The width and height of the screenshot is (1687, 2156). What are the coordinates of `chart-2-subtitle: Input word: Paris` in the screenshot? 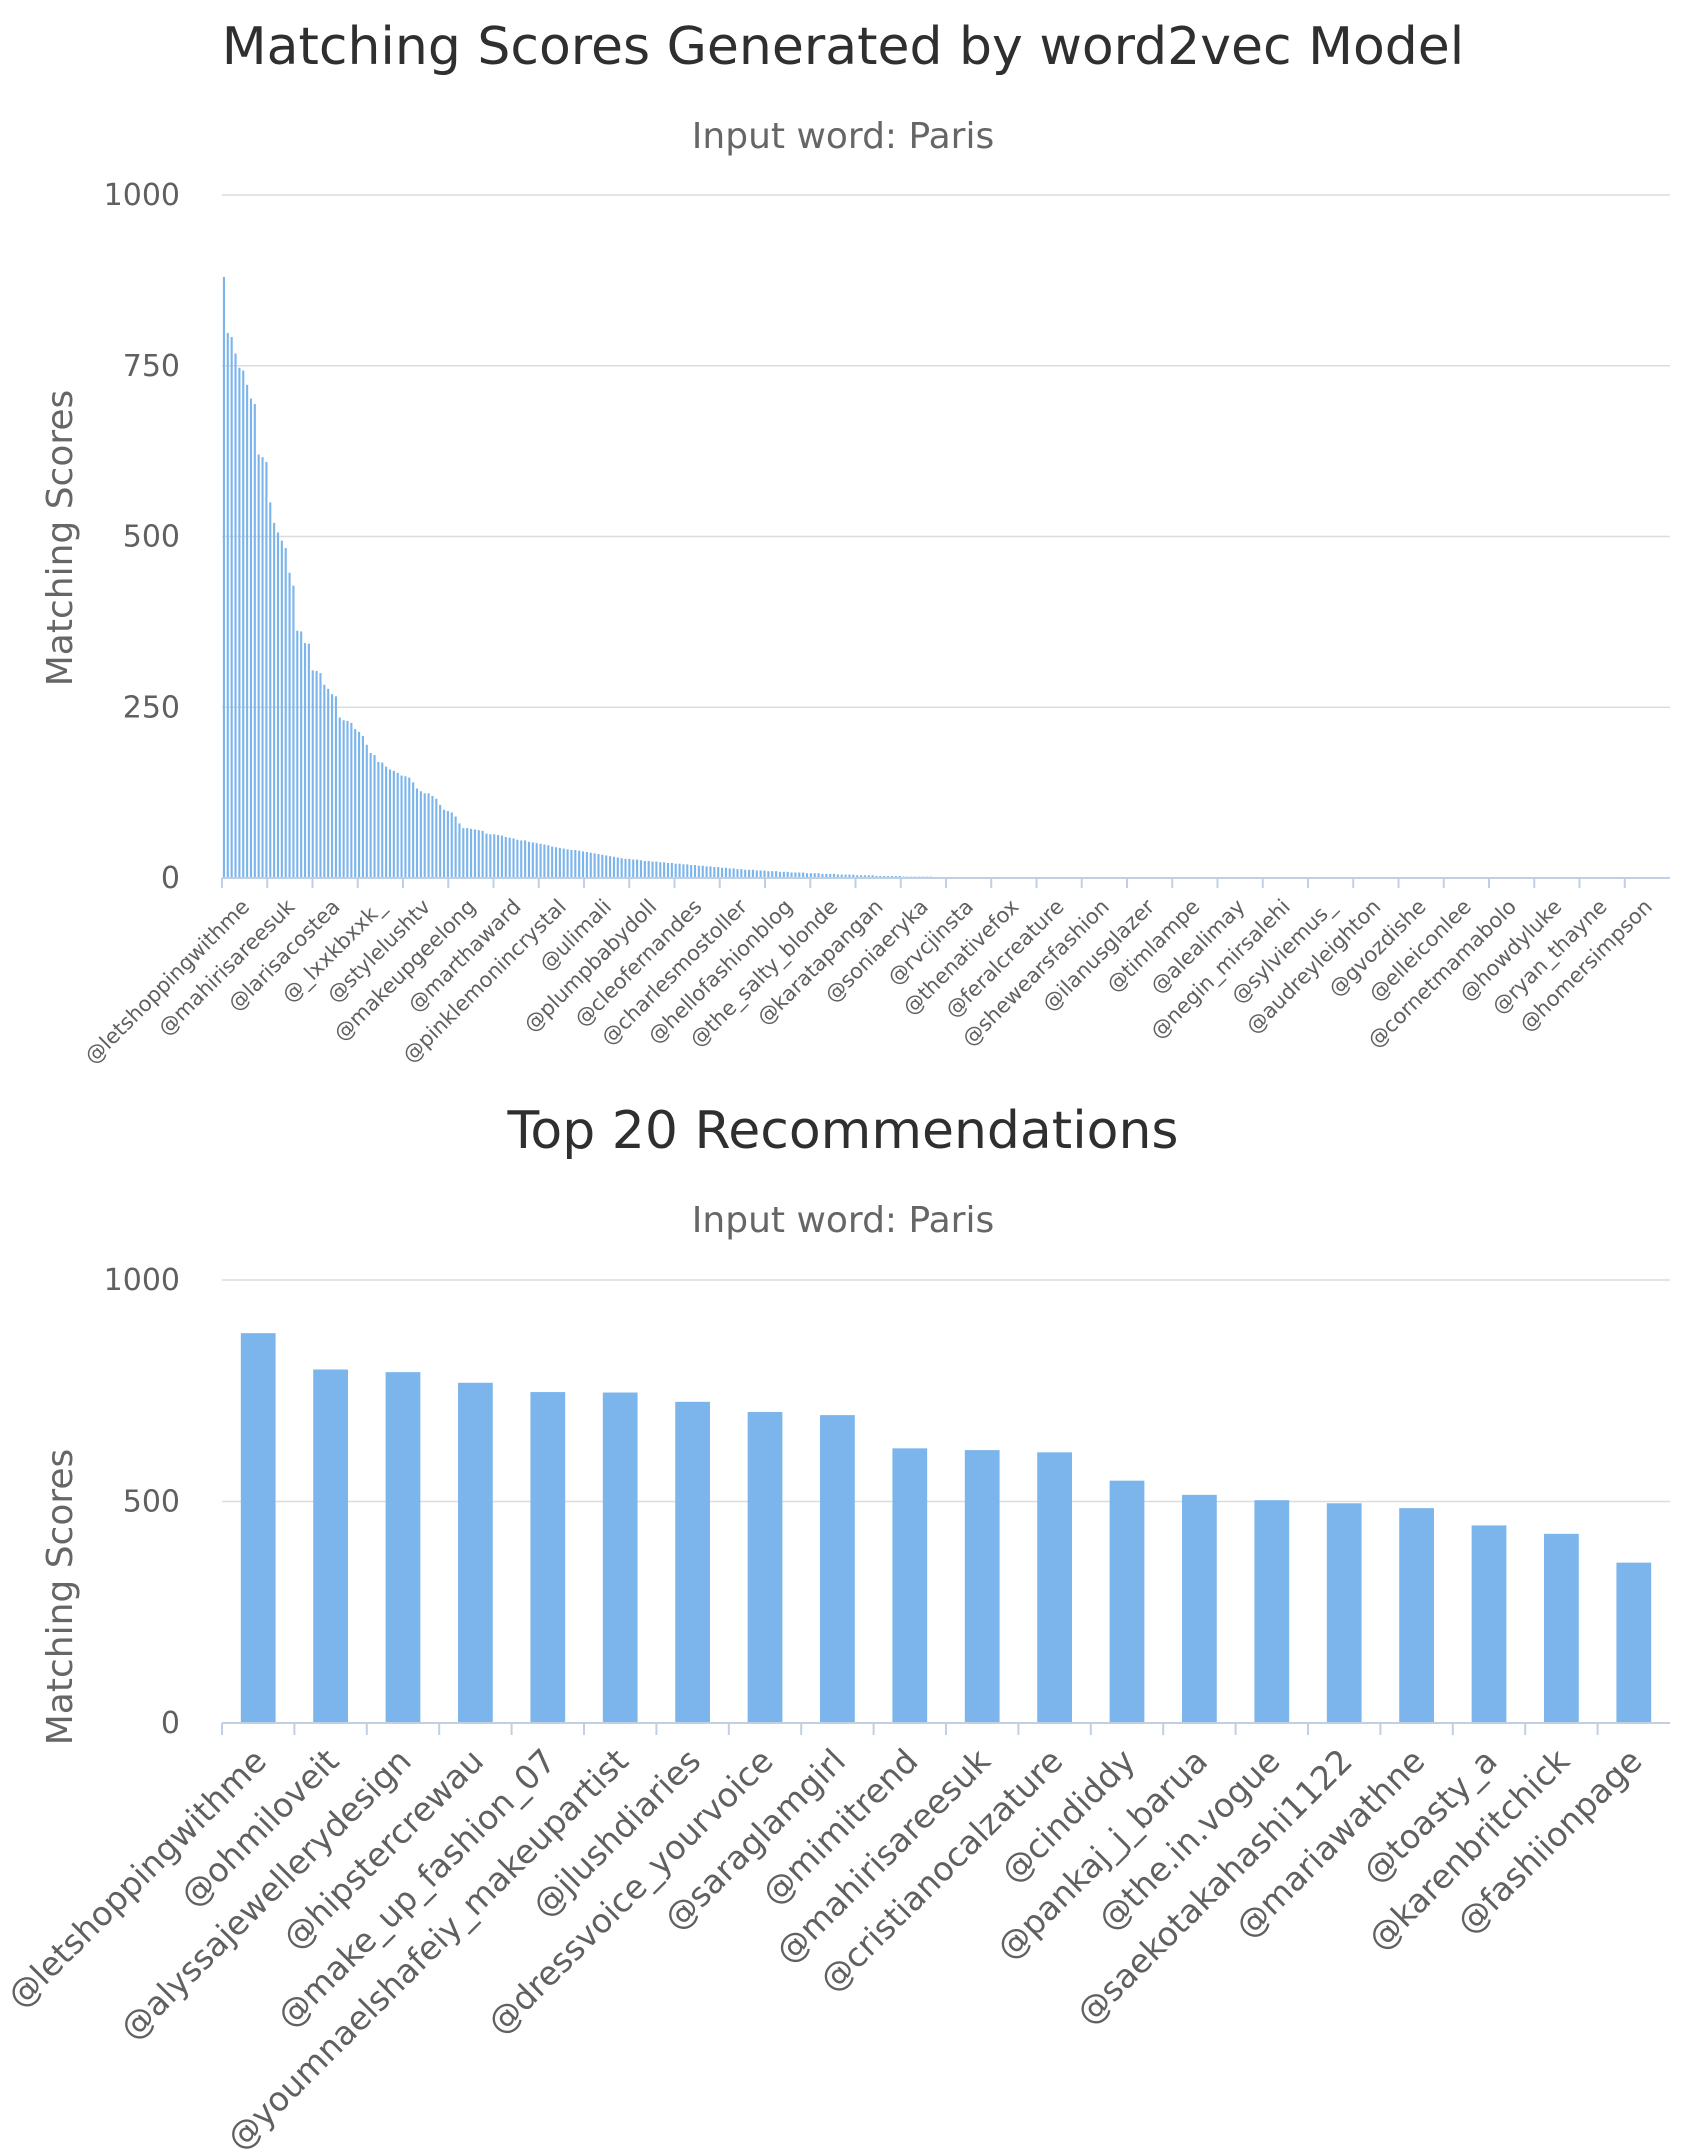 It's located at (843, 1220).